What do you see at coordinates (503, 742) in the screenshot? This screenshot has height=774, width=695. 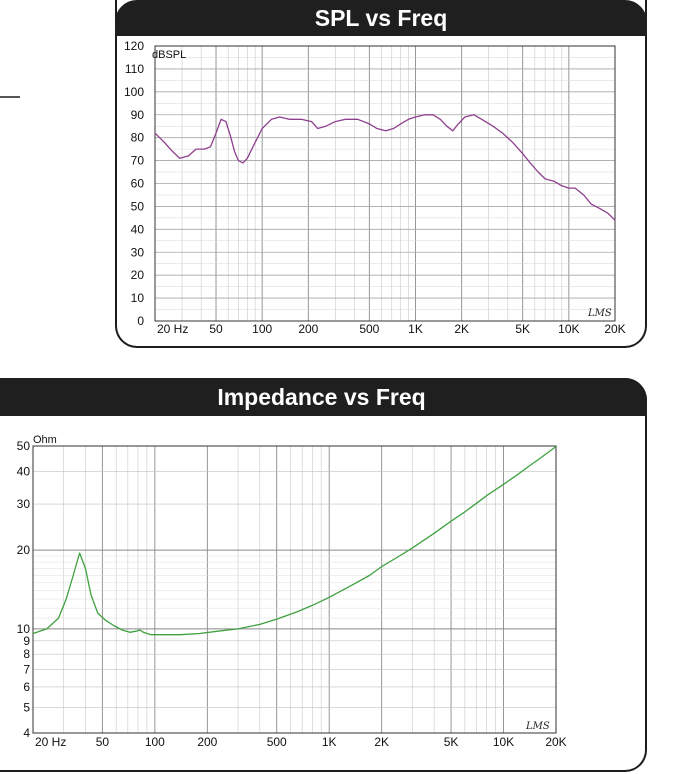 I see `impedance-x-tick-label: 10K` at bounding box center [503, 742].